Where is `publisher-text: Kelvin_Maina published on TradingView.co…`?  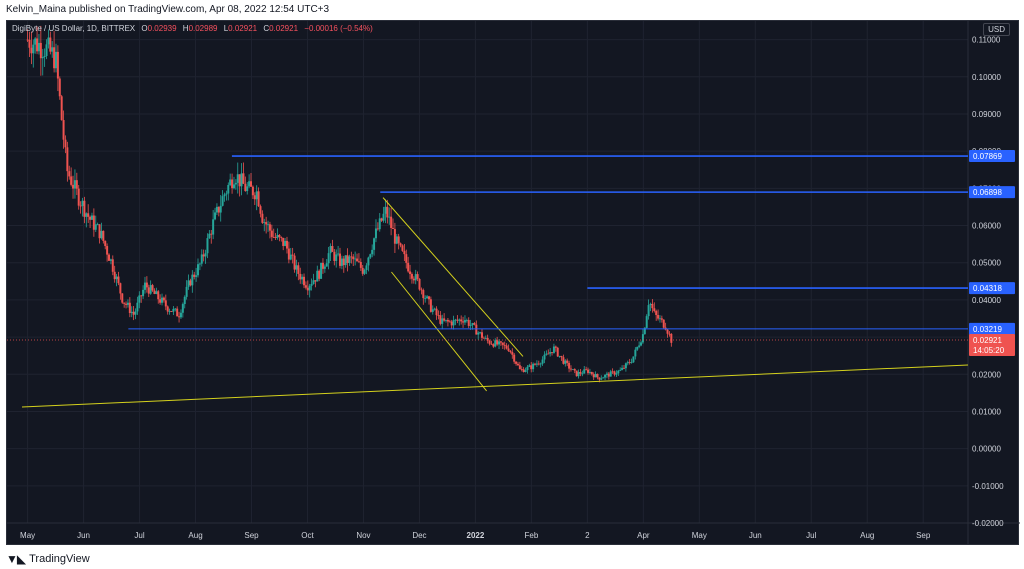 publisher-text: Kelvin_Maina published on TradingView.co… is located at coordinates (168, 9).